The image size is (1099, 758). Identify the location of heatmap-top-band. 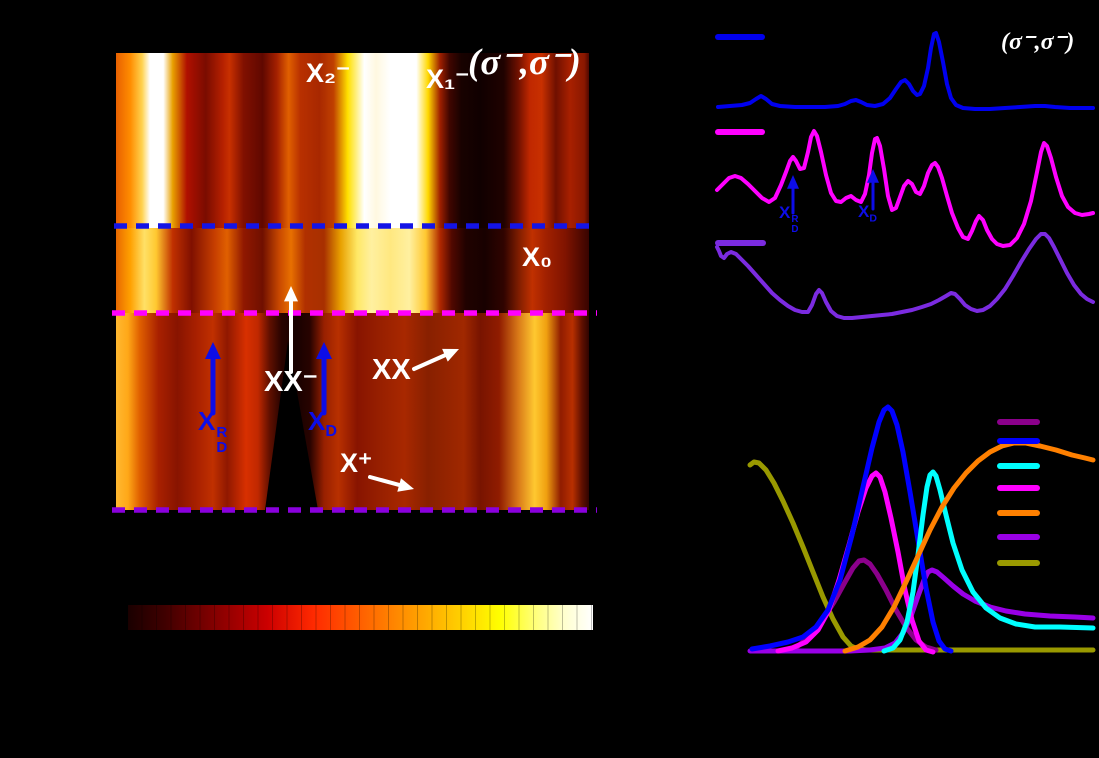
(352, 140).